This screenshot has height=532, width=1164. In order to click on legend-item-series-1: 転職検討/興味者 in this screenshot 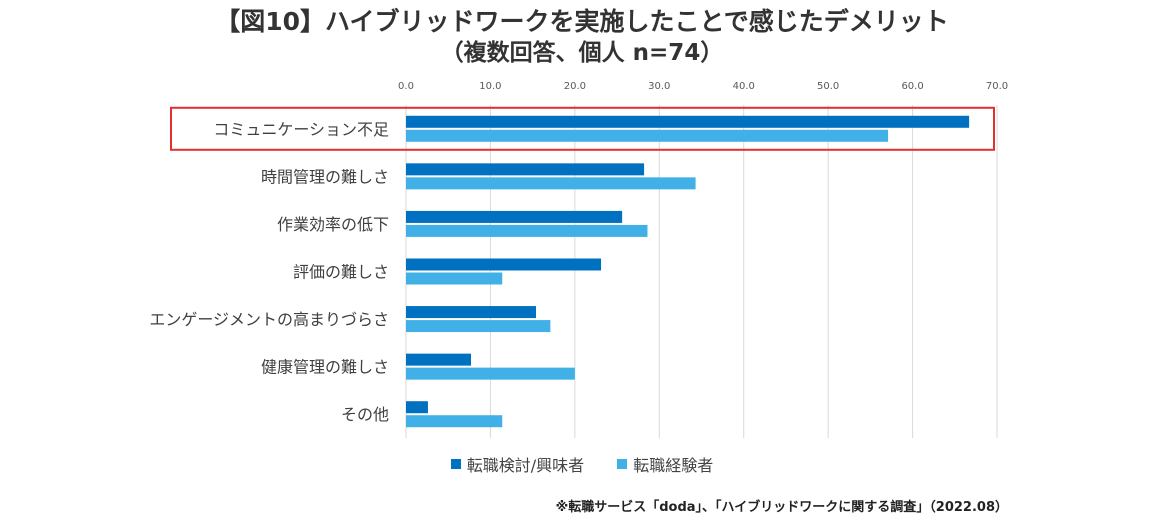, I will do `click(517, 464)`.